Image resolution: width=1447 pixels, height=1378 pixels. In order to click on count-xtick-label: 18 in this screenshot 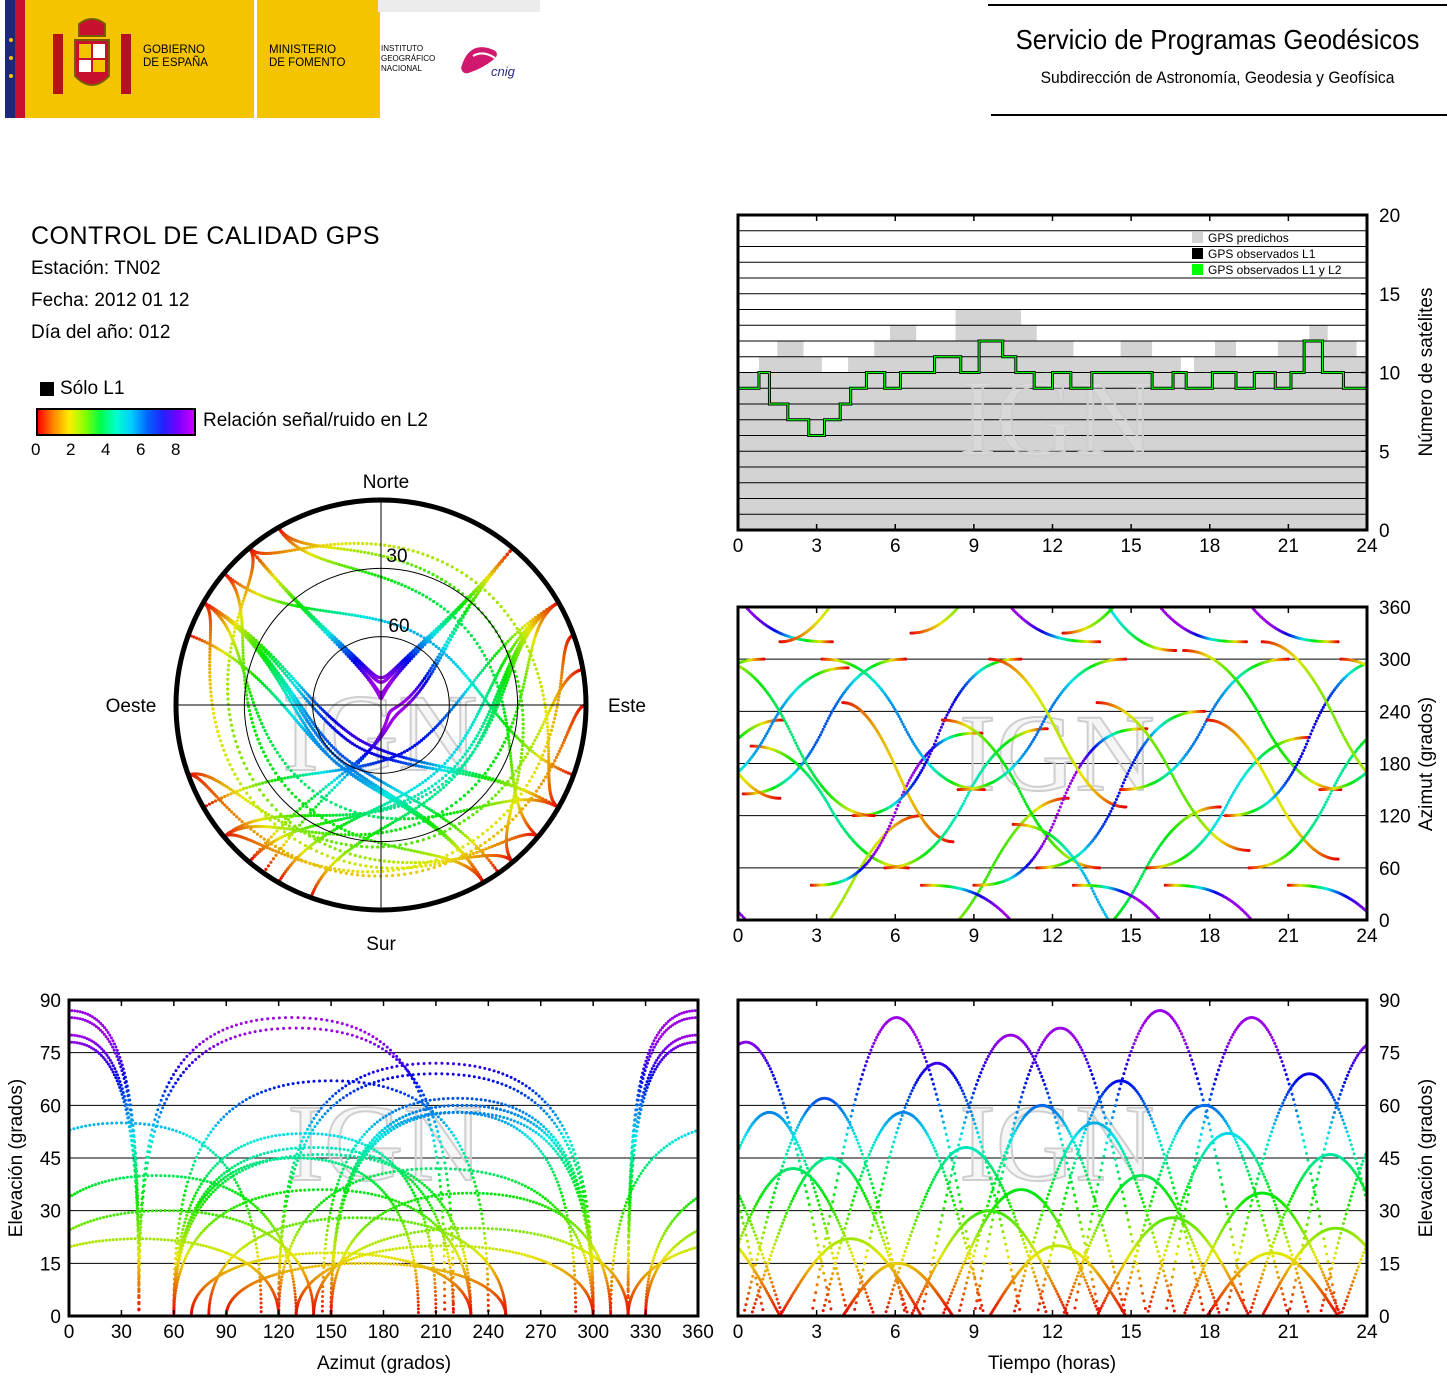, I will do `click(1209, 546)`.